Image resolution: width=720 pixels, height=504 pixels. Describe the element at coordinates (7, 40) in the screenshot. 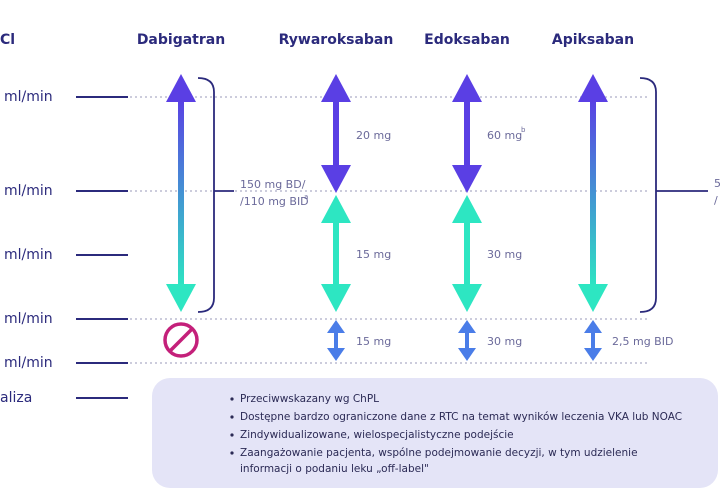

I see `header-left: Cl` at that location.